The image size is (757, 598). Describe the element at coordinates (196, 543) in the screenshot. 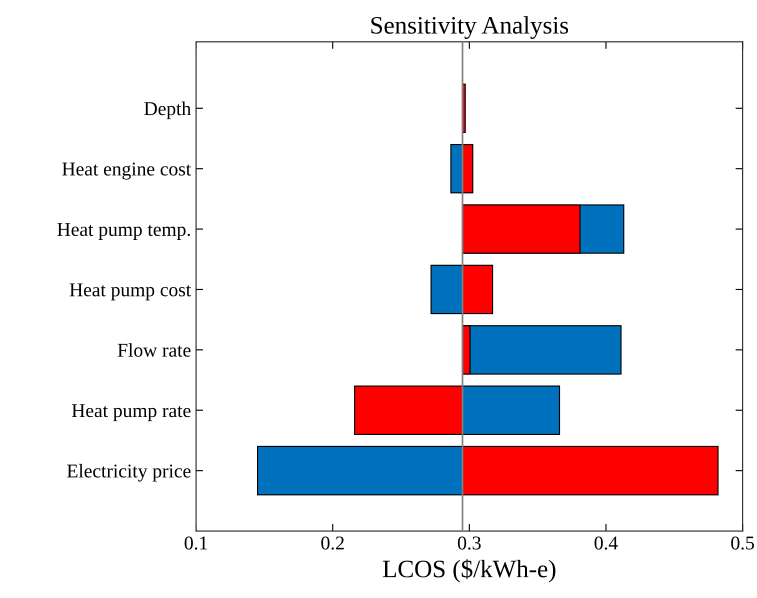

I see `x-tick-label: 0.1` at that location.